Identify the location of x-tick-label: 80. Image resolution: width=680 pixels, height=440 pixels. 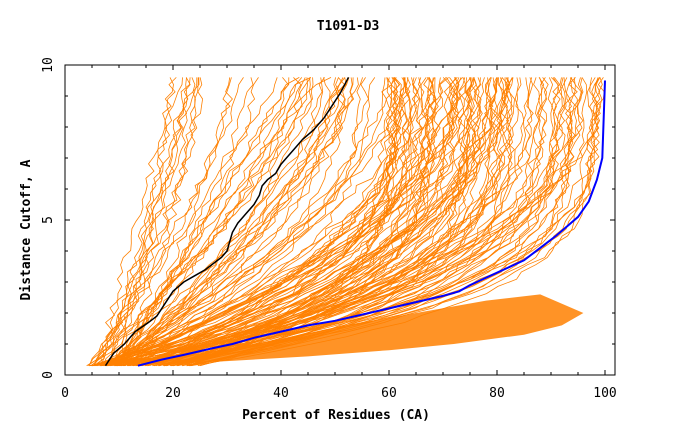
(497, 393).